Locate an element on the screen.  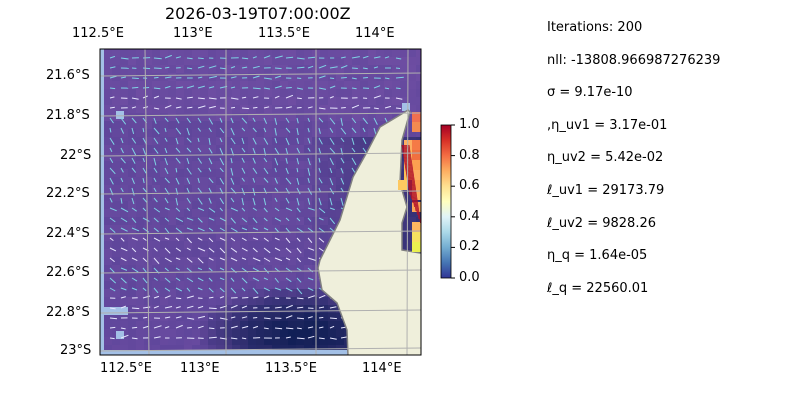
lon-tick-bottom-label: 114°E is located at coordinates (382, 368).